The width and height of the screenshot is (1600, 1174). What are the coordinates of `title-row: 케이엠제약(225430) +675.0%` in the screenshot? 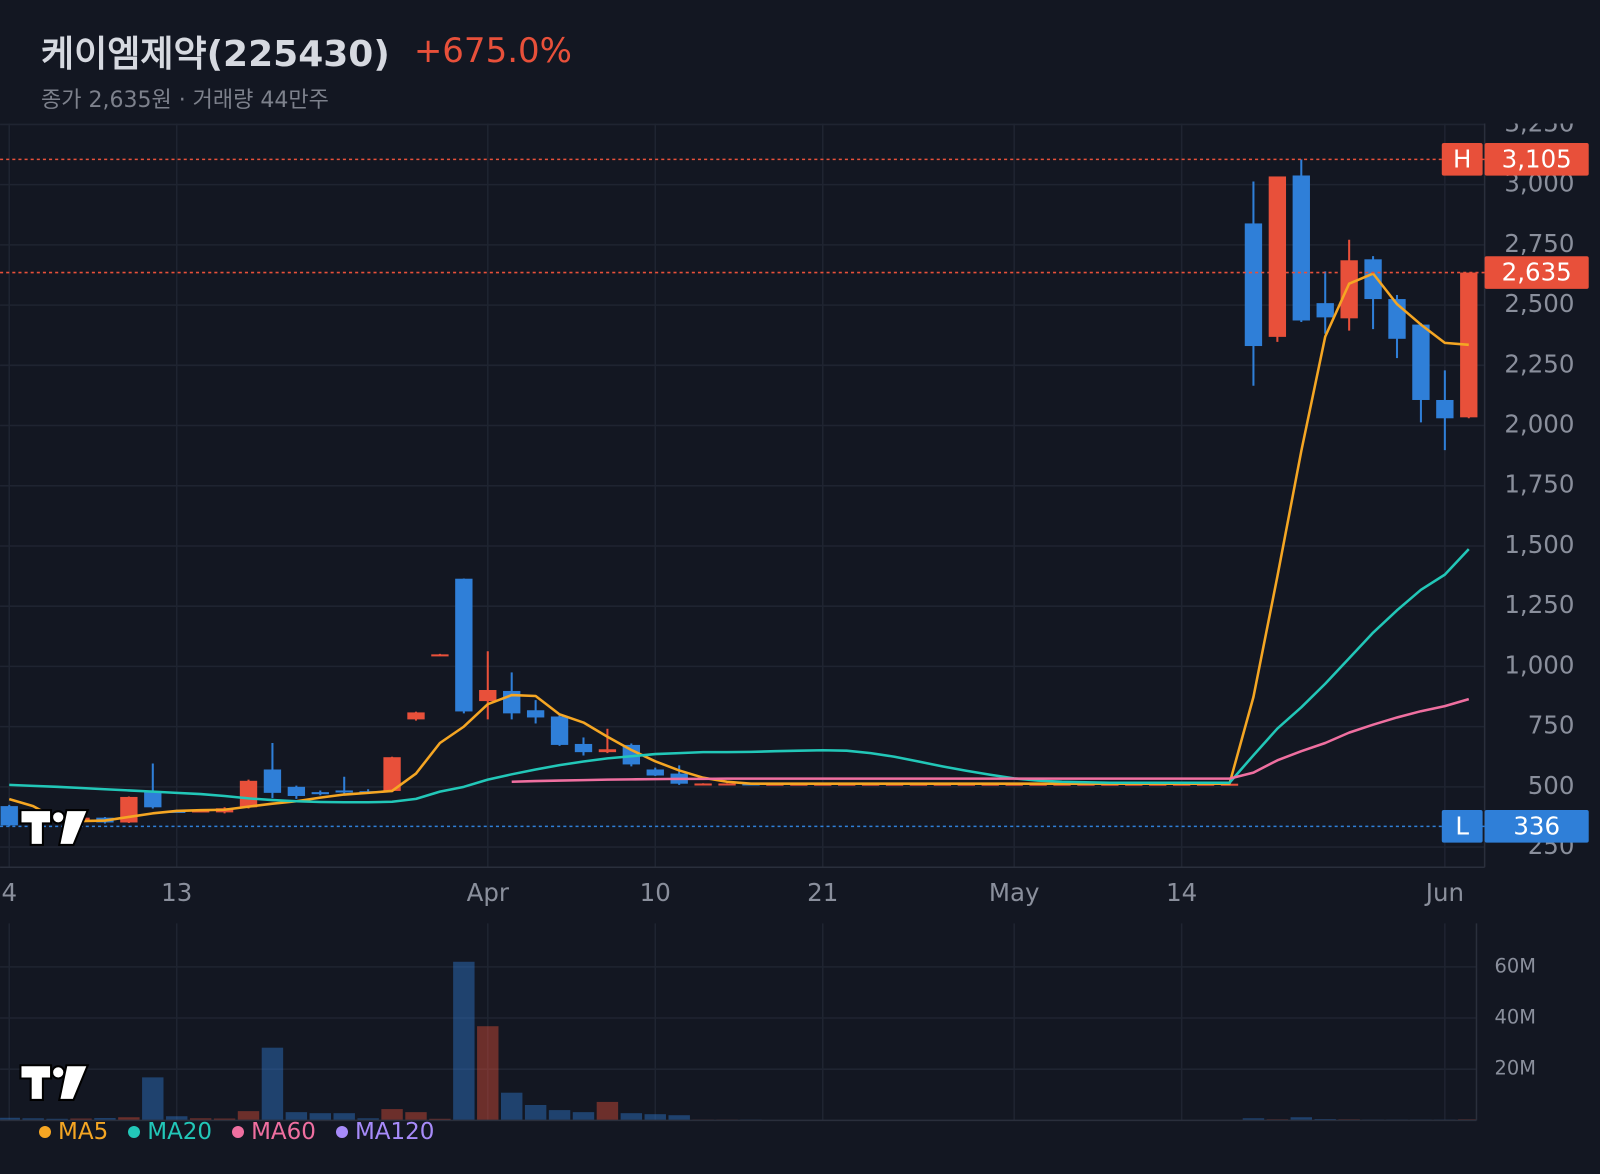 It's located at (306, 51).